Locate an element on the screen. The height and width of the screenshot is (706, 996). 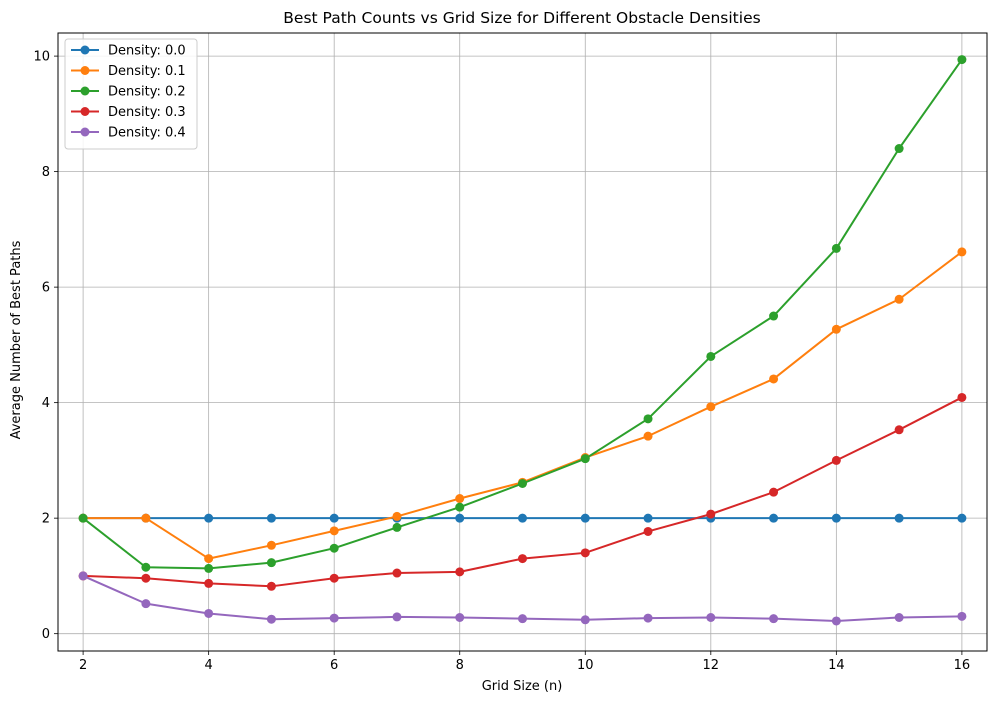
legend-item: Density: 0.2 is located at coordinates (128, 92).